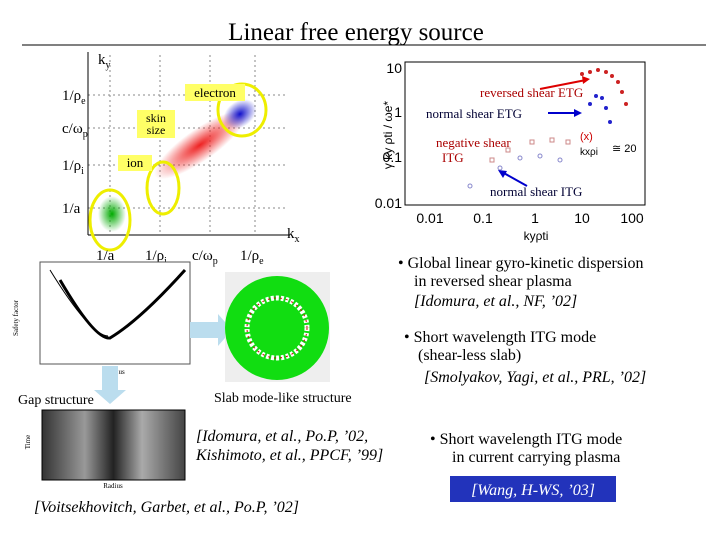  What do you see at coordinates (394, 68) in the screenshot?
I see `y-tick: 10` at bounding box center [394, 68].